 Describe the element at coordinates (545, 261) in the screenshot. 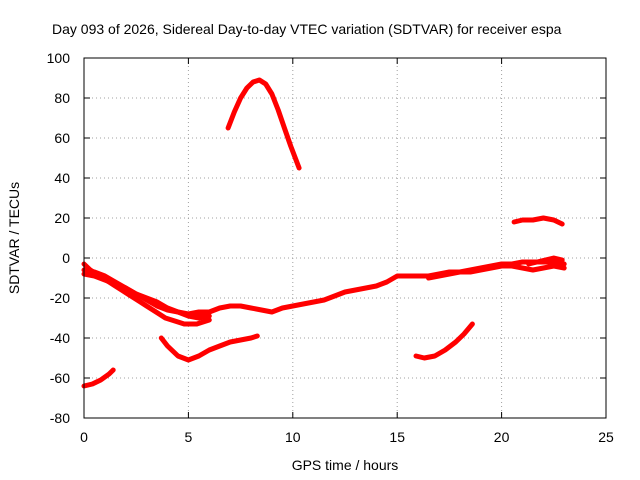

I see `series-arc-end` at that location.